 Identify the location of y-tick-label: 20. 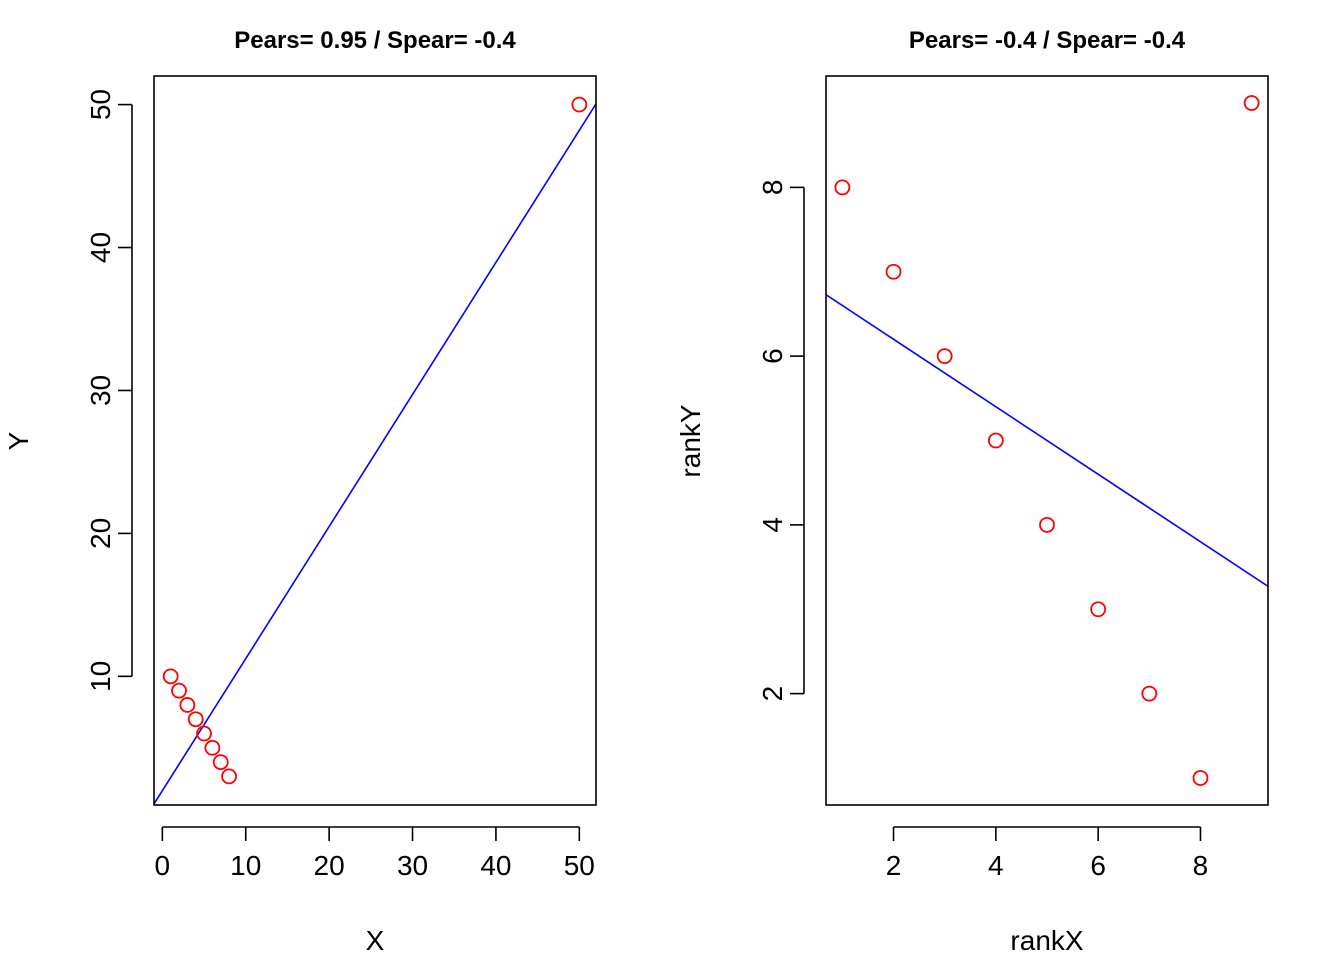
(100, 533).